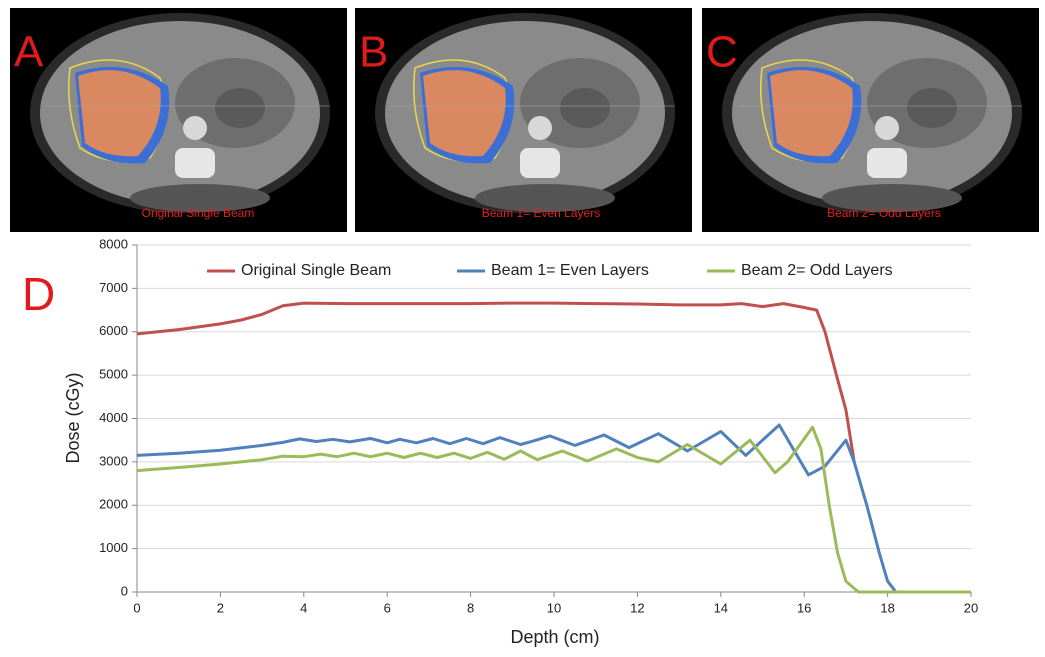 This screenshot has height=657, width=1045. I want to click on y-tick-label: 1000, so click(113, 547).